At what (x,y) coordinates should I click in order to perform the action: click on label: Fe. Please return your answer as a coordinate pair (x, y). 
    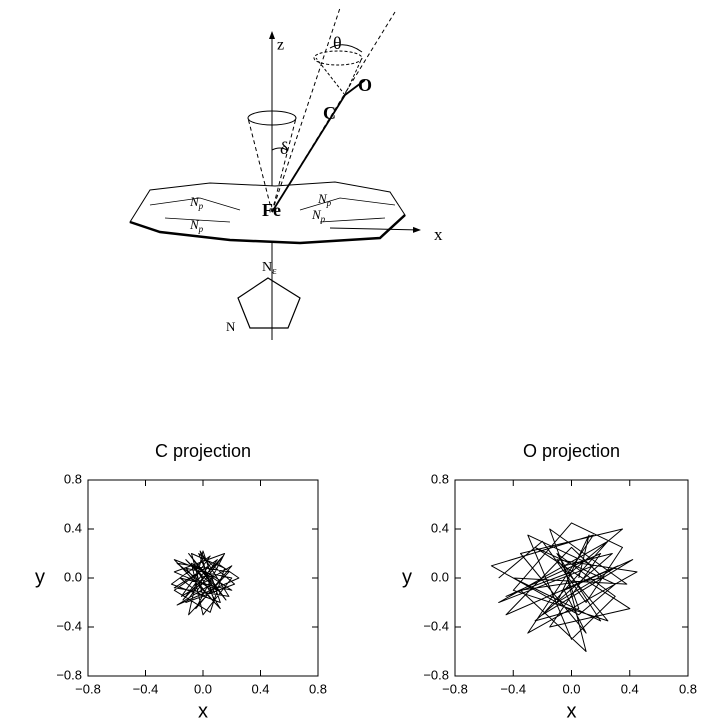
    Looking at the image, I should click on (271, 210).